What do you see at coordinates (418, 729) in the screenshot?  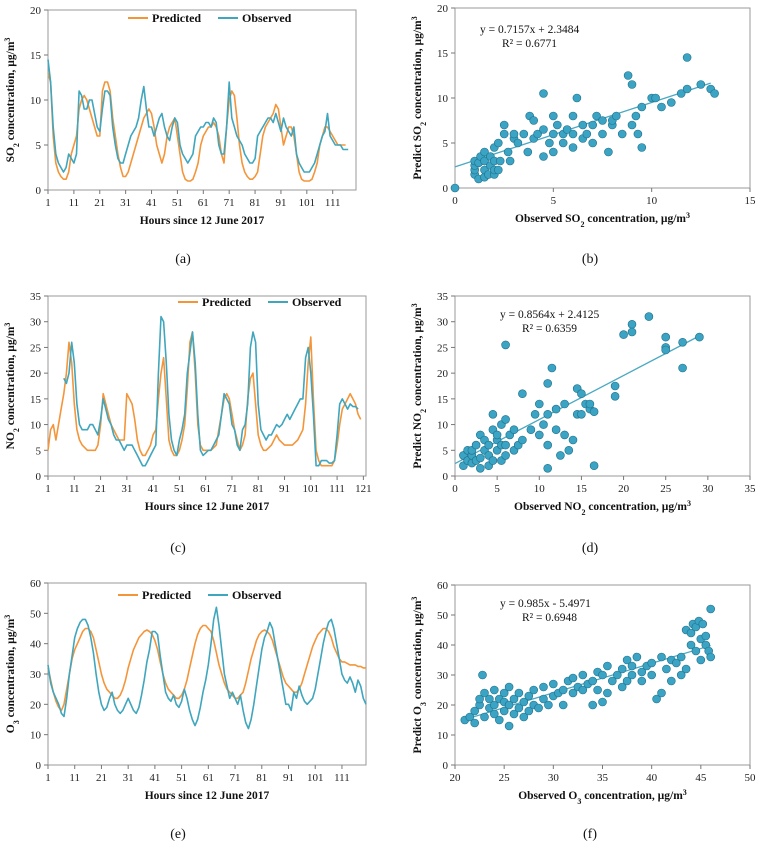 I see `y-axis-label-part: Predict O` at bounding box center [418, 729].